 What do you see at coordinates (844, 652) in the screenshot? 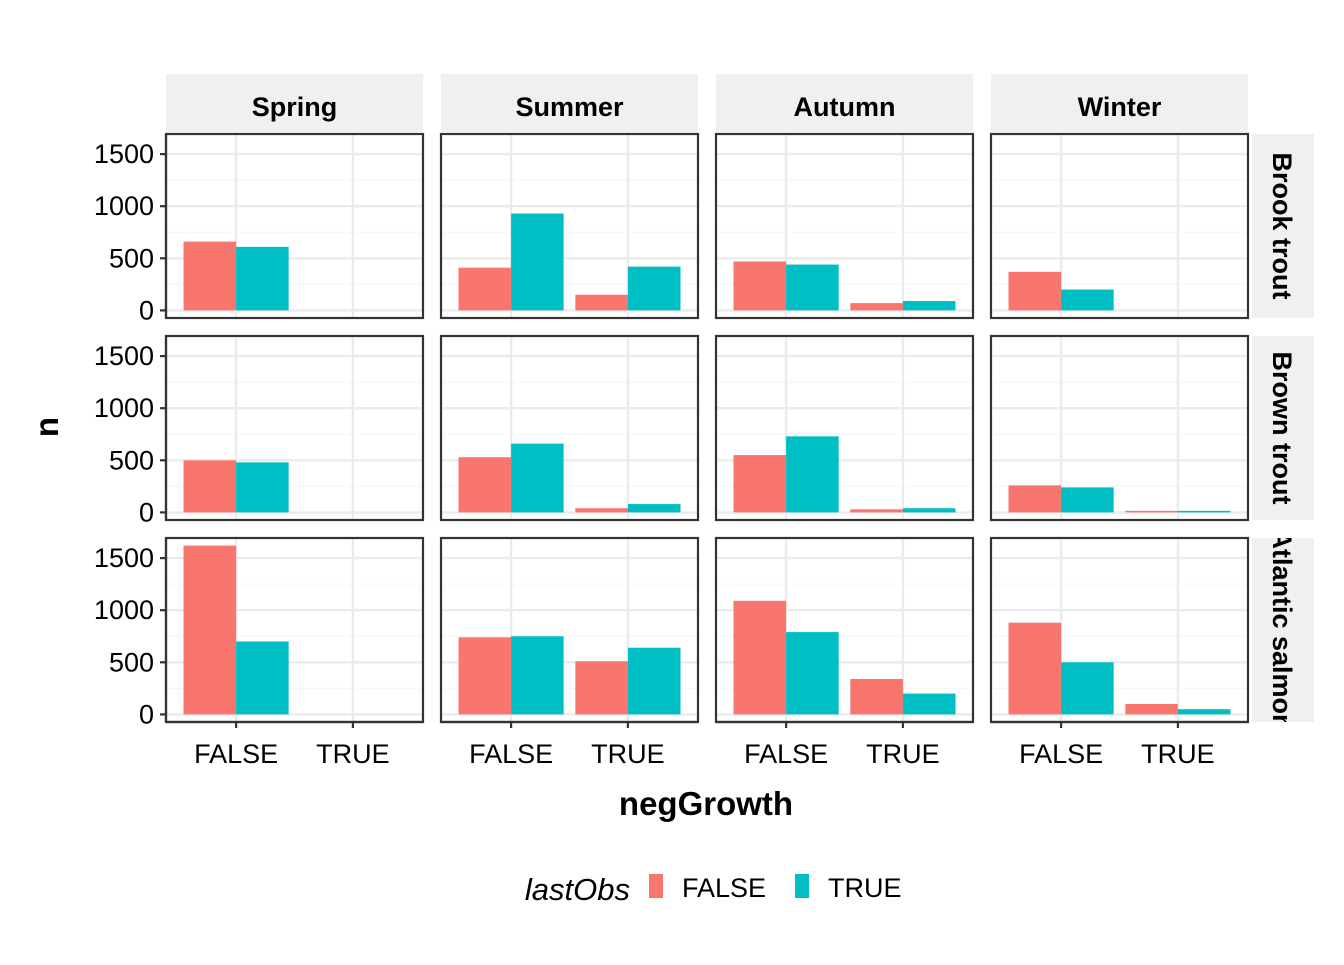
I see `panel-atlantic-salmon-autumn: FALSE TRUE` at bounding box center [844, 652].